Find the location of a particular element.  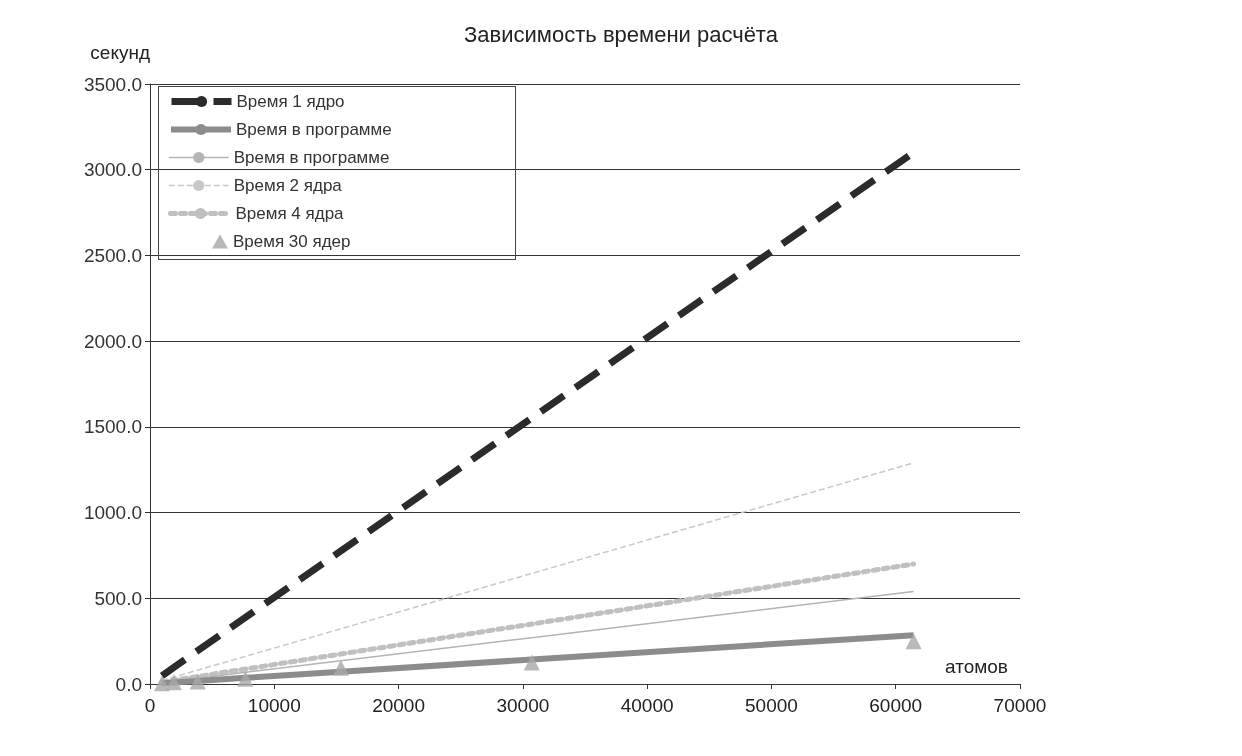

y-tick-label: 1000.0 is located at coordinates (112, 513).